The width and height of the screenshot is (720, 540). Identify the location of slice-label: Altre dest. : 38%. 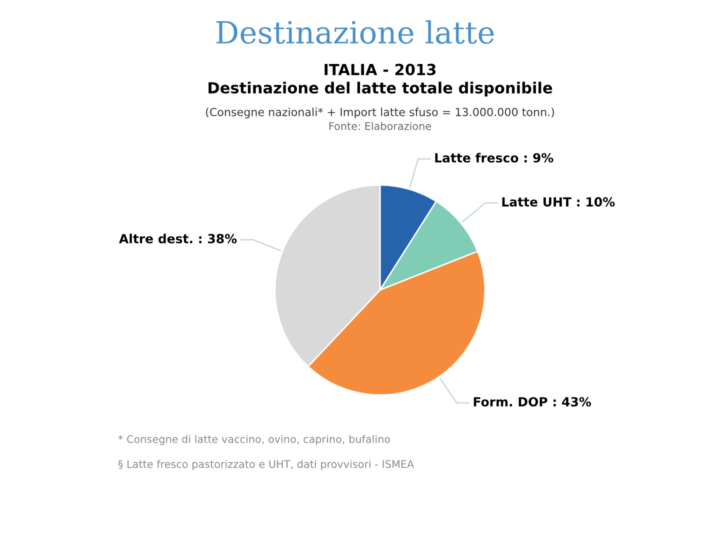
(178, 239).